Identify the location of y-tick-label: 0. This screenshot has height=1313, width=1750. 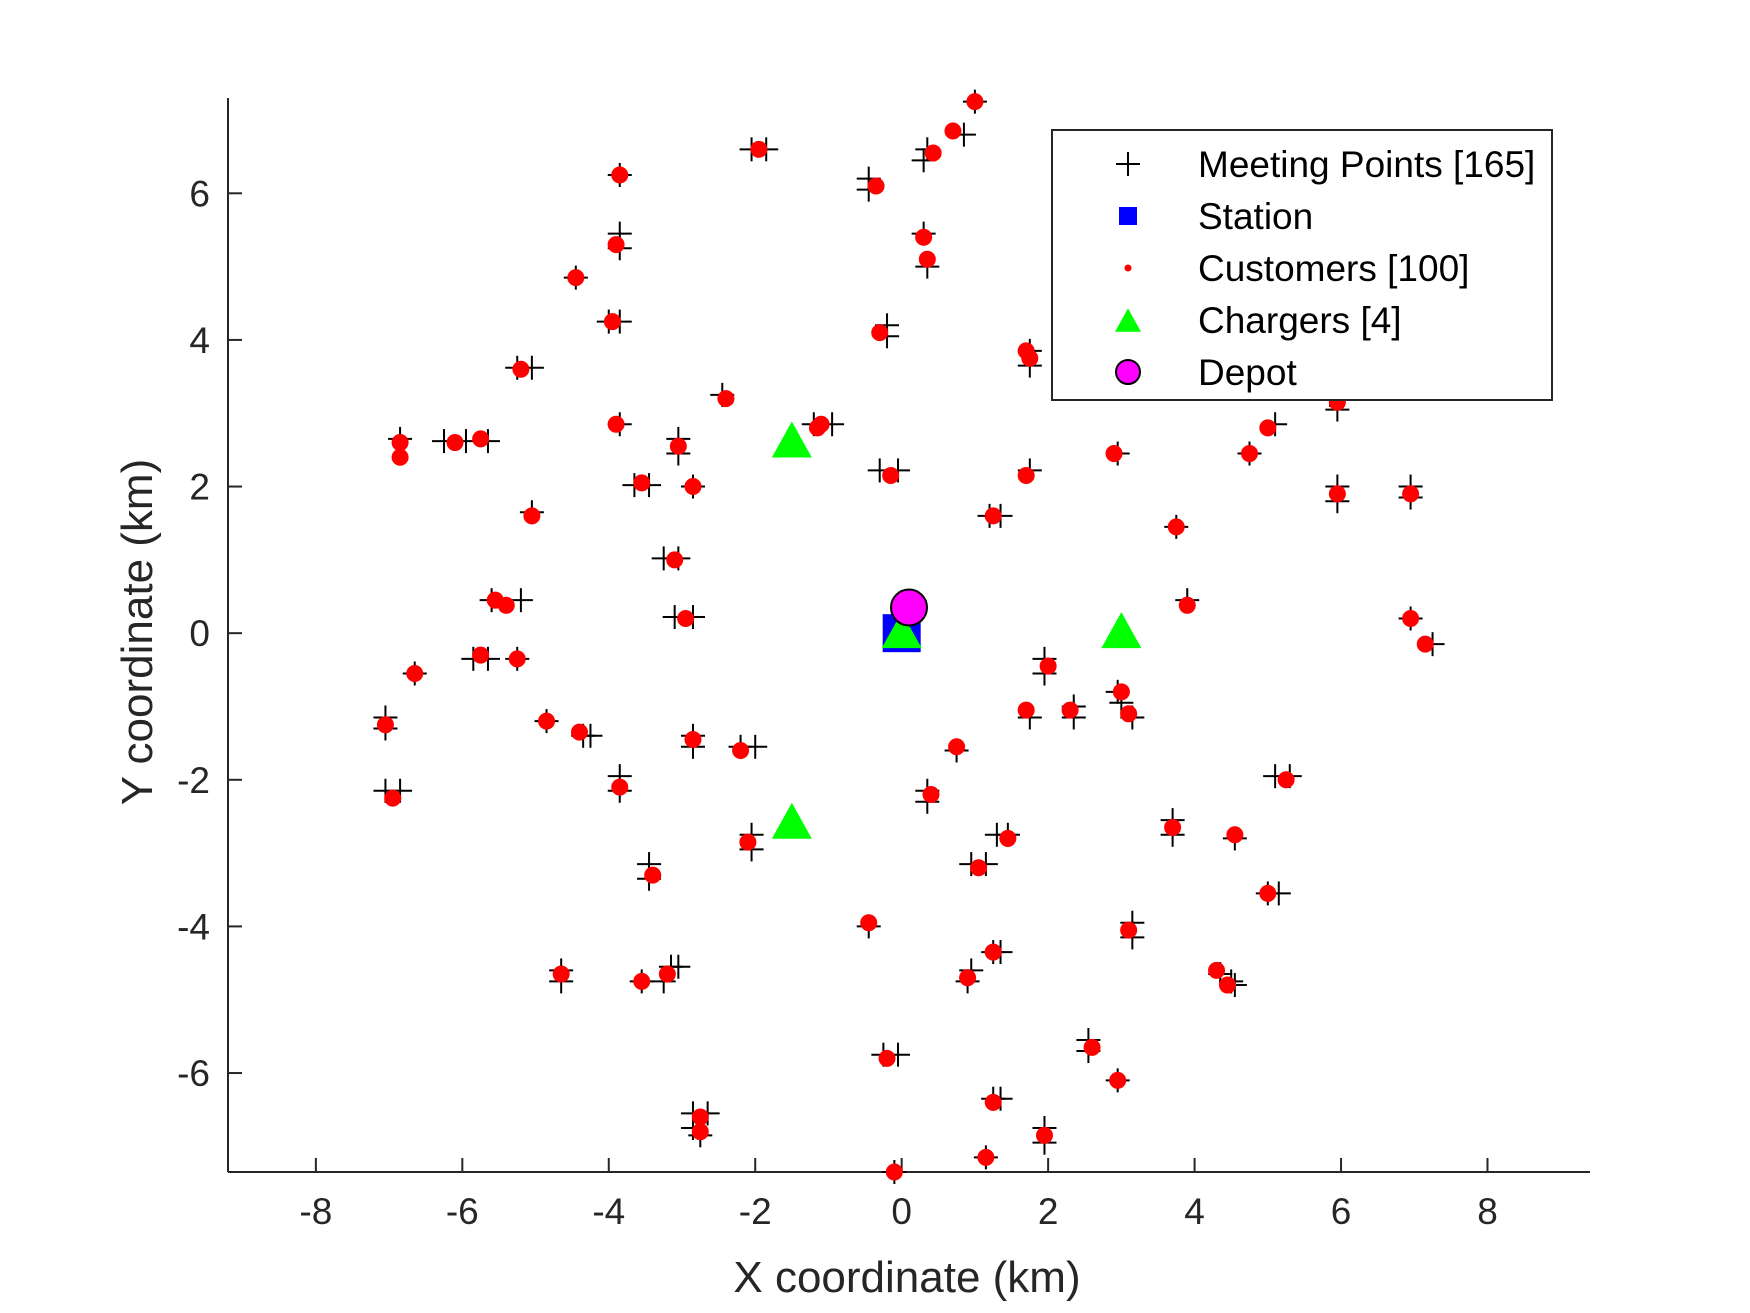
(199, 633).